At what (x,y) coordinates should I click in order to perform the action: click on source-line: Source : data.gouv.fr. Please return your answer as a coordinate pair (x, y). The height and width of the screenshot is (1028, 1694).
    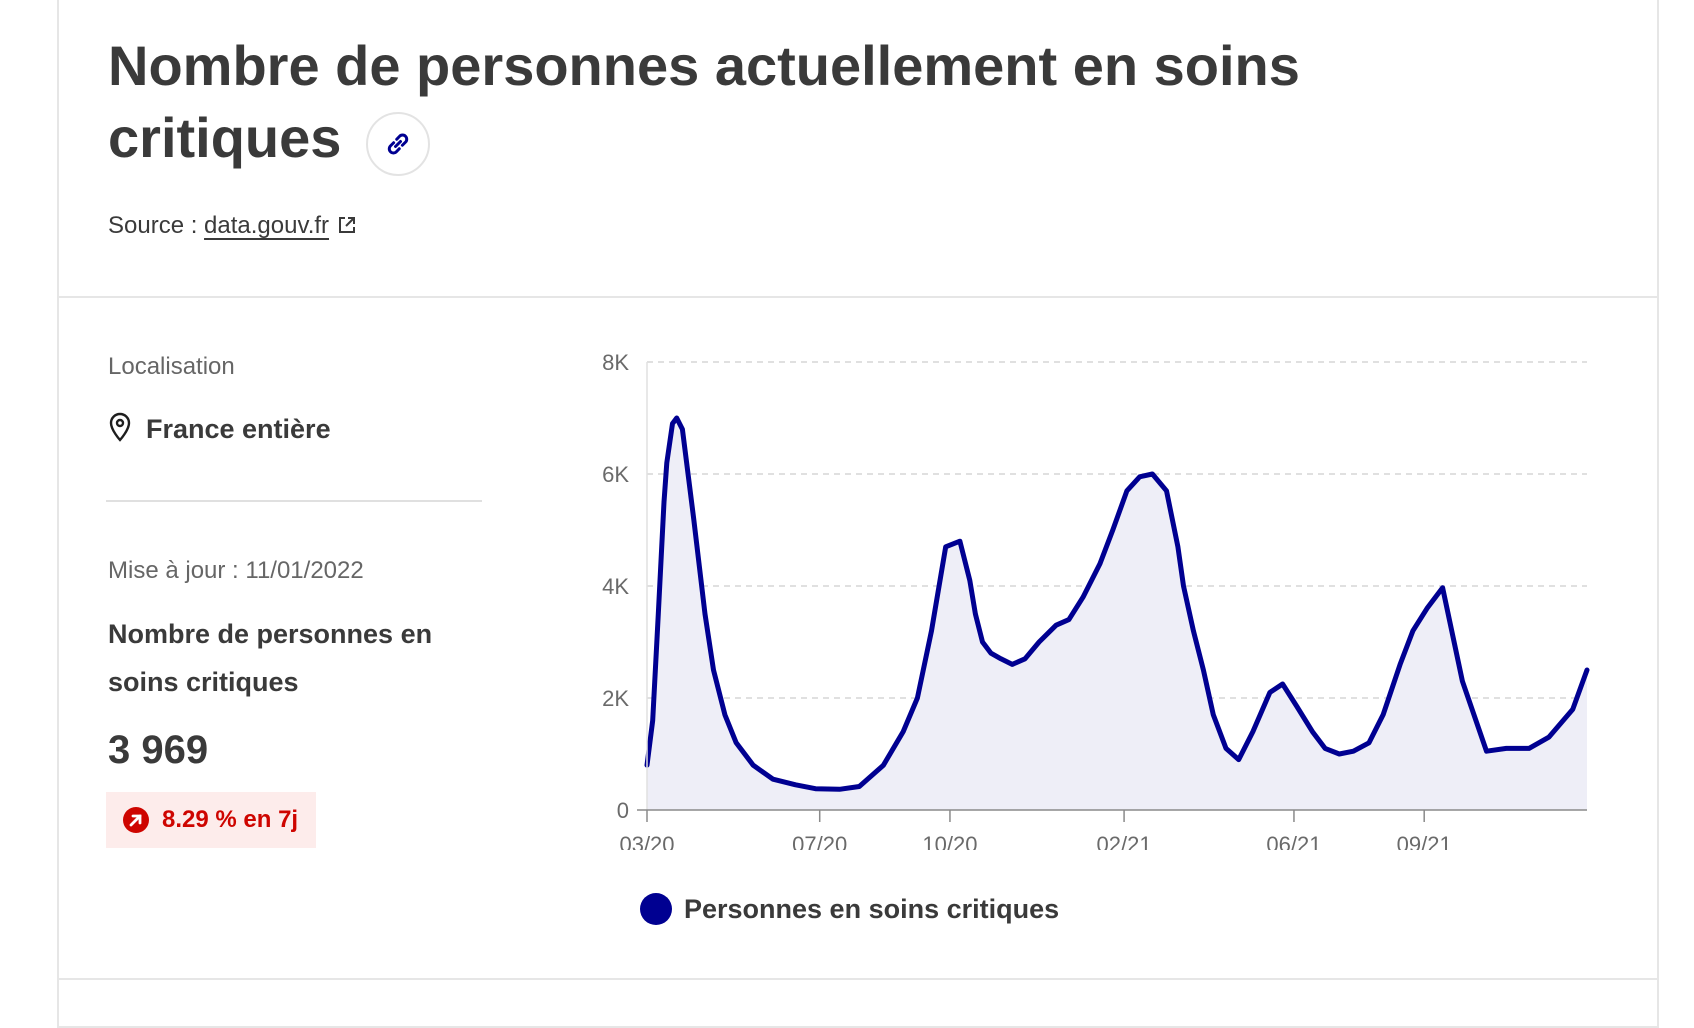
    Looking at the image, I should click on (232, 226).